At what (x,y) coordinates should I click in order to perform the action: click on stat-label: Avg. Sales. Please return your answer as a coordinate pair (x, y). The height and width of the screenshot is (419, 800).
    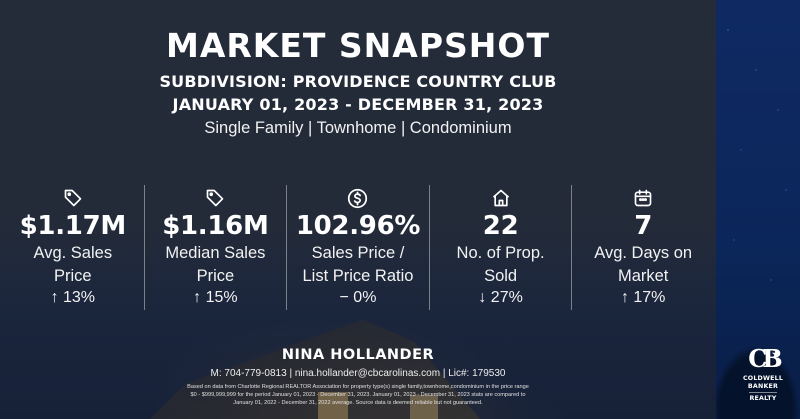
    Looking at the image, I should click on (73, 253).